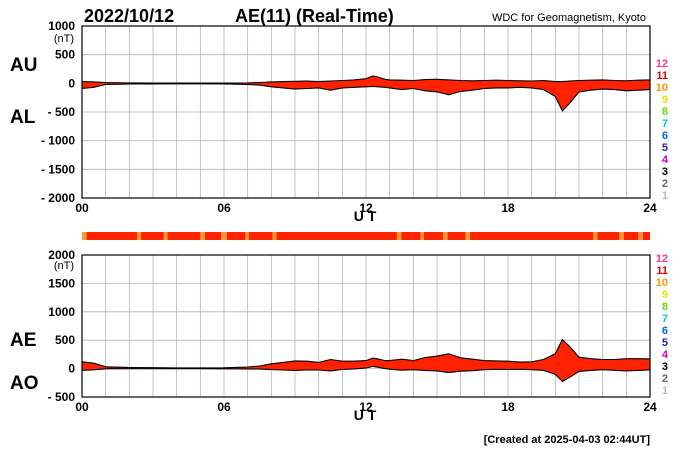  Describe the element at coordinates (129, 16) in the screenshot. I see `date-label: 2022/10/12` at that location.